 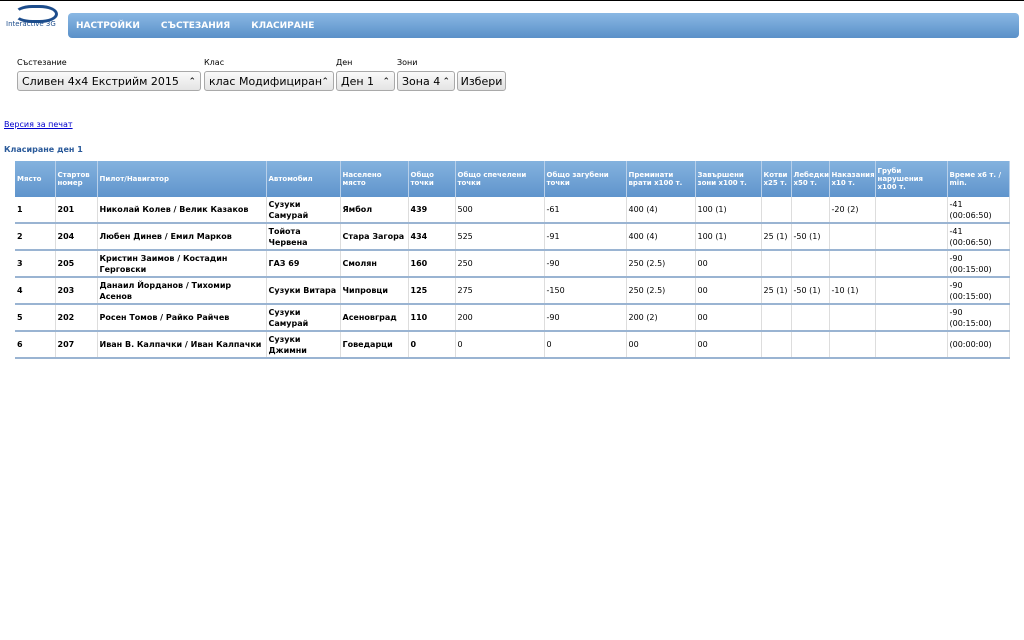 What do you see at coordinates (500, 179) in the screenshot?
I see `column-header: Общо спечелени точки` at bounding box center [500, 179].